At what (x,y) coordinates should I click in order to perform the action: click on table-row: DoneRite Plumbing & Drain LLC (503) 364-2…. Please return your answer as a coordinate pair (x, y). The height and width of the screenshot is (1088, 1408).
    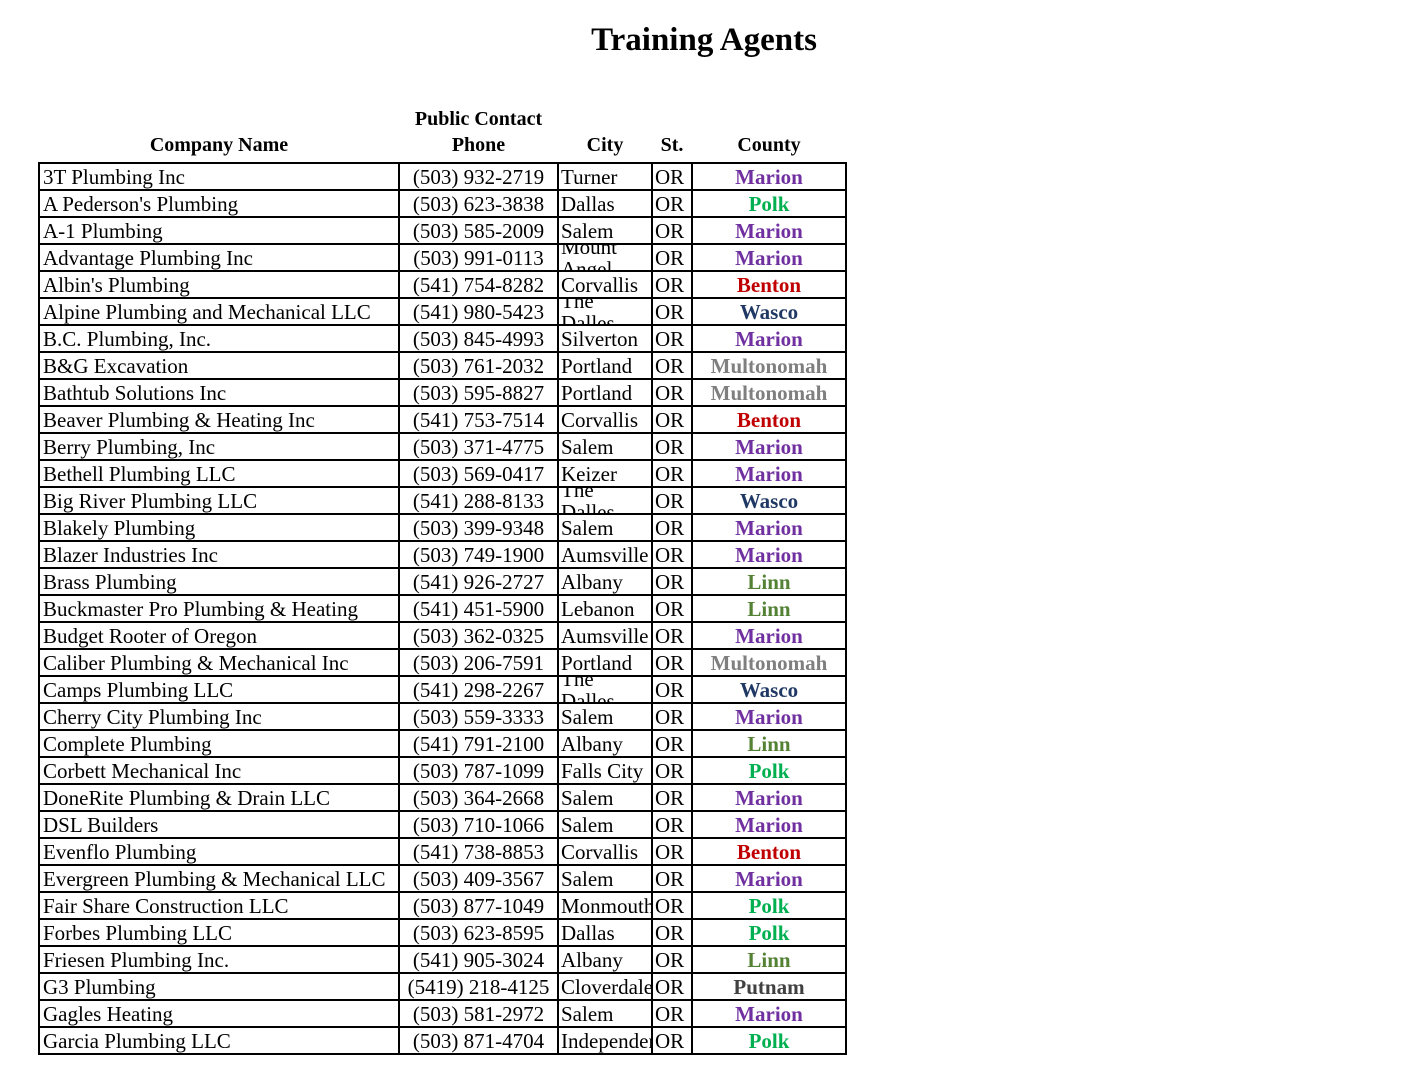
    Looking at the image, I should click on (442, 797).